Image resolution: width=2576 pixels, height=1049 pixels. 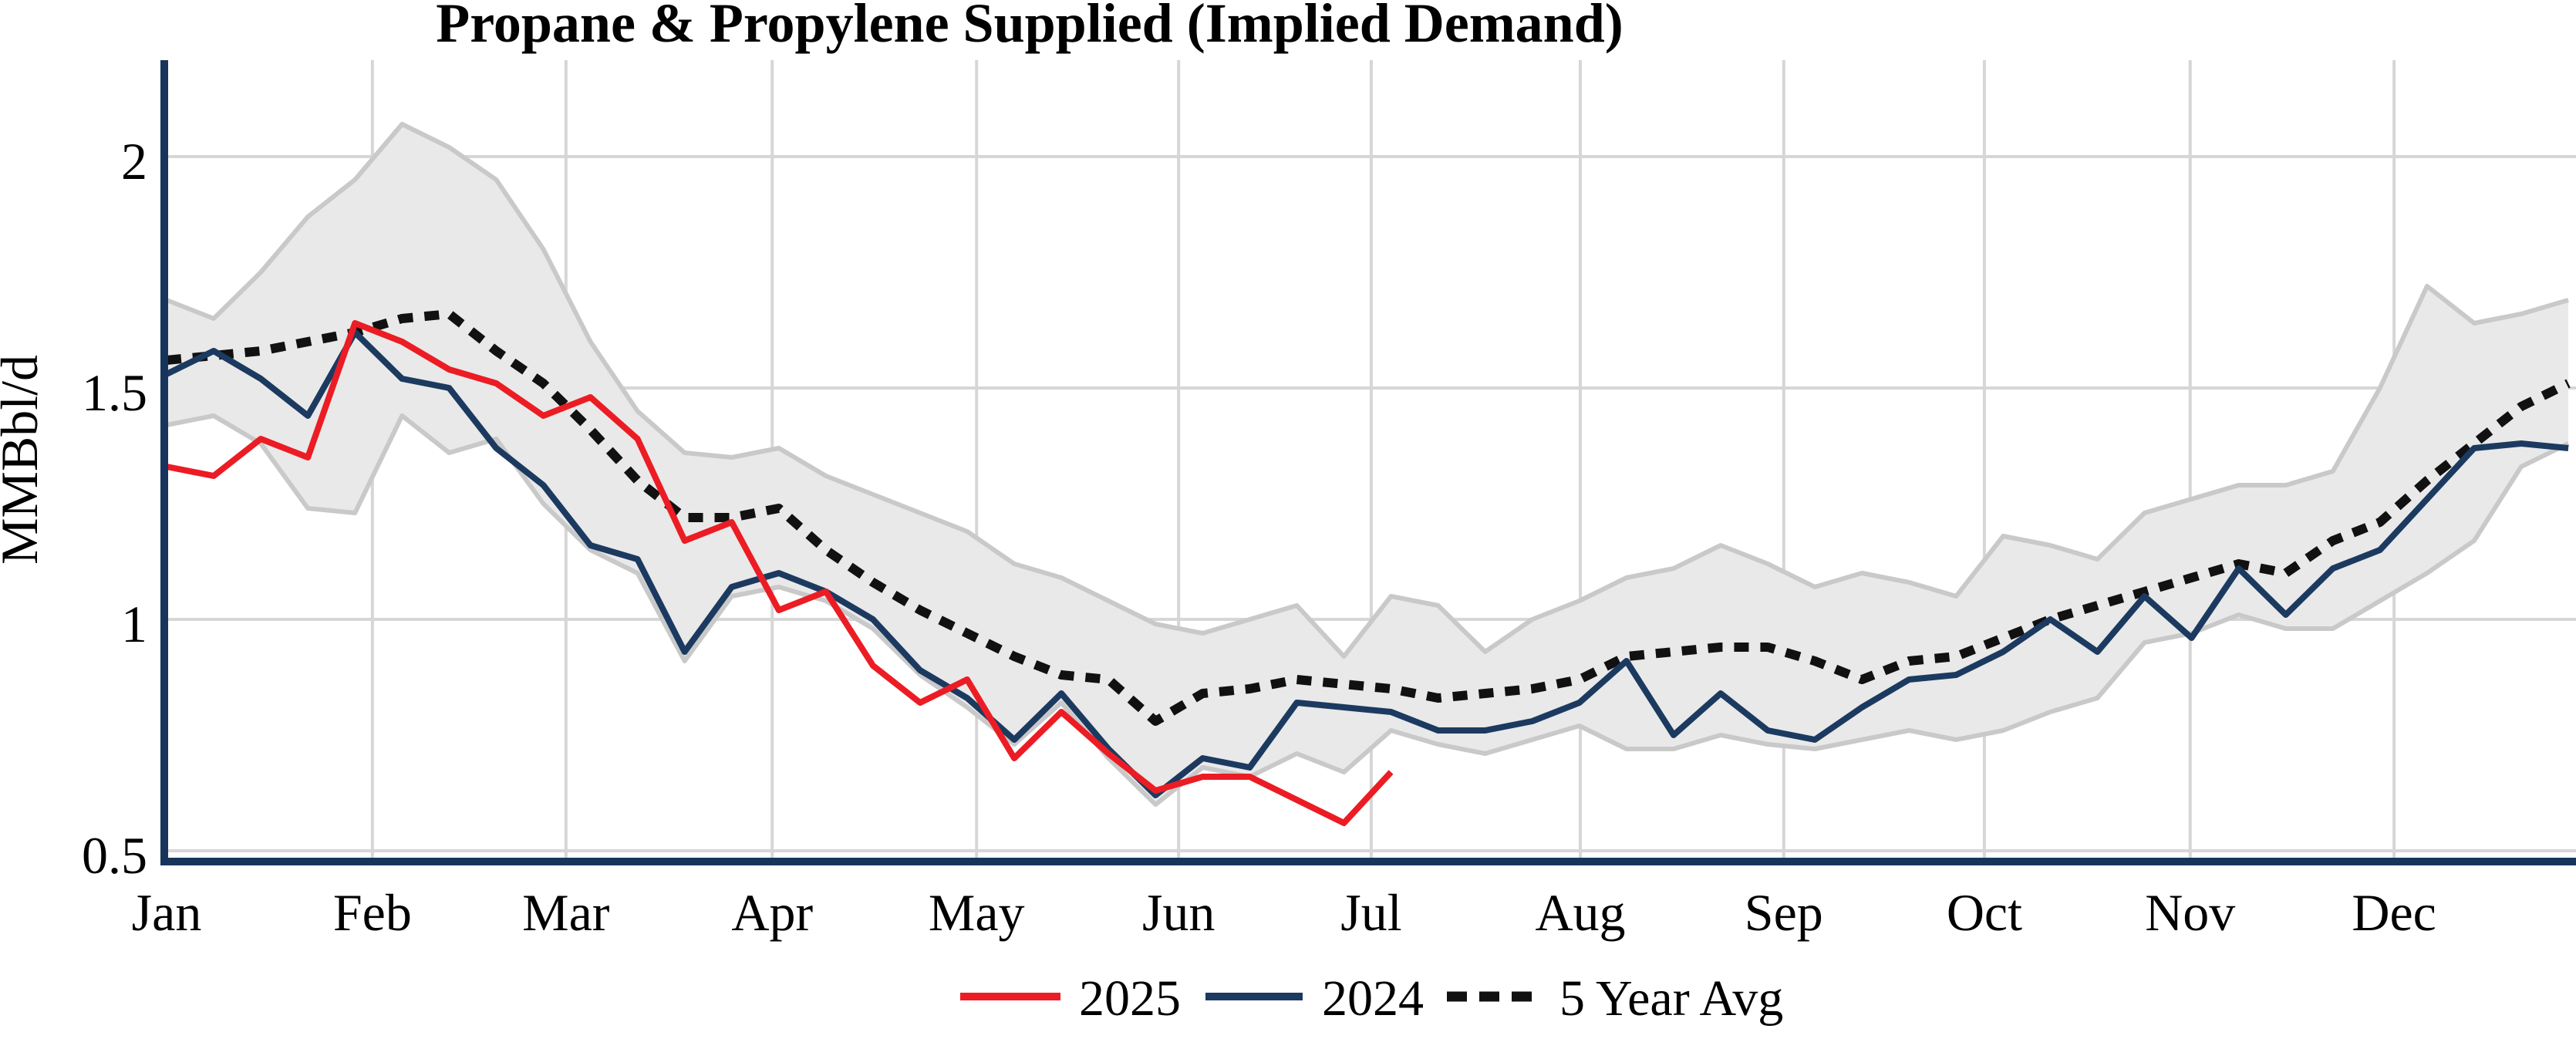 What do you see at coordinates (566, 912) in the screenshot?
I see `x-tick-label: Mar` at bounding box center [566, 912].